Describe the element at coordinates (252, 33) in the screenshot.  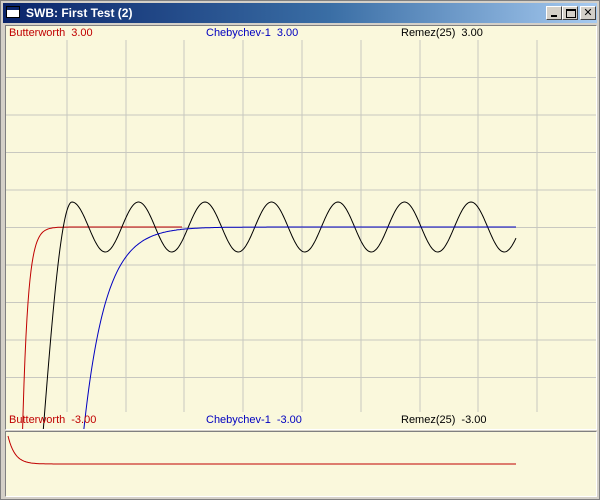
I see `chebychev-top-label: Chebychev-1 3.00` at that location.